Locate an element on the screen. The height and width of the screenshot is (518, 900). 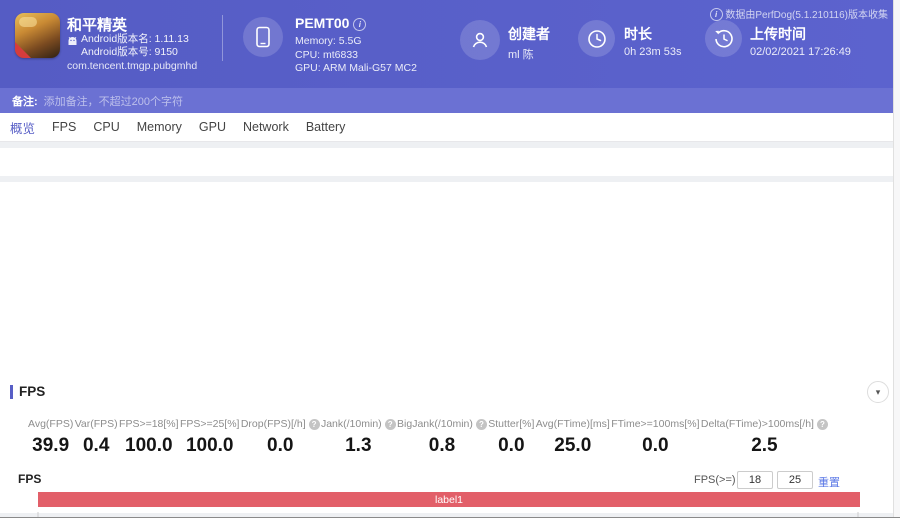
section-accent-bar is located at coordinates (11, 392).